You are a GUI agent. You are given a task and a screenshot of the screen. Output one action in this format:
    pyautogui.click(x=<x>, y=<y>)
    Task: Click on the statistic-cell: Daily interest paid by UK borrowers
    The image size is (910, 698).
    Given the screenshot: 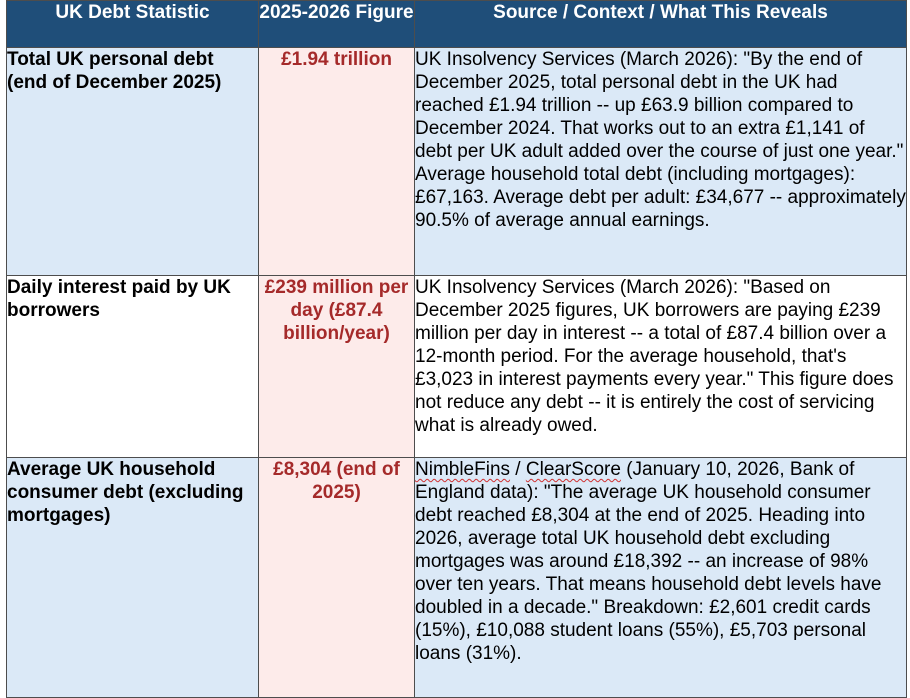 What is the action you would take?
    pyautogui.click(x=132, y=366)
    